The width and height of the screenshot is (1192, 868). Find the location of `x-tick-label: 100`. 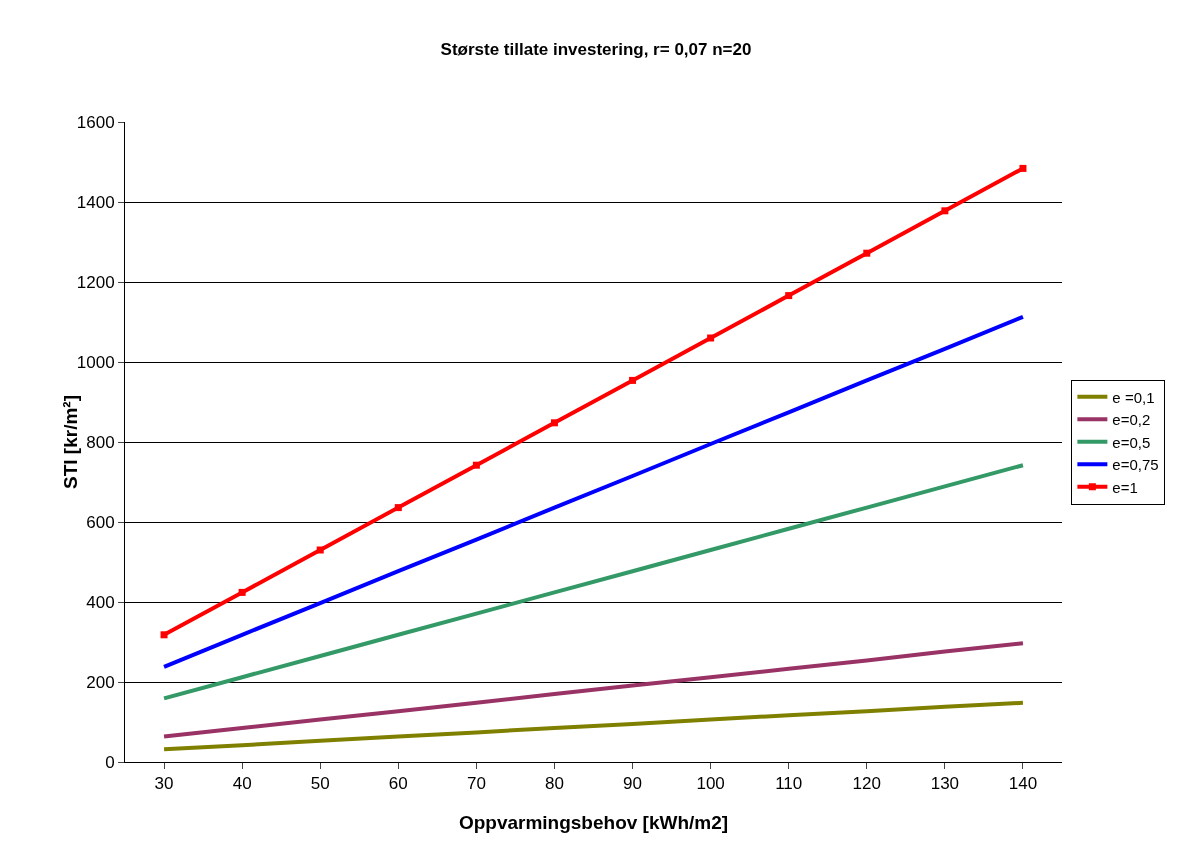

x-tick-label: 100 is located at coordinates (710, 784).